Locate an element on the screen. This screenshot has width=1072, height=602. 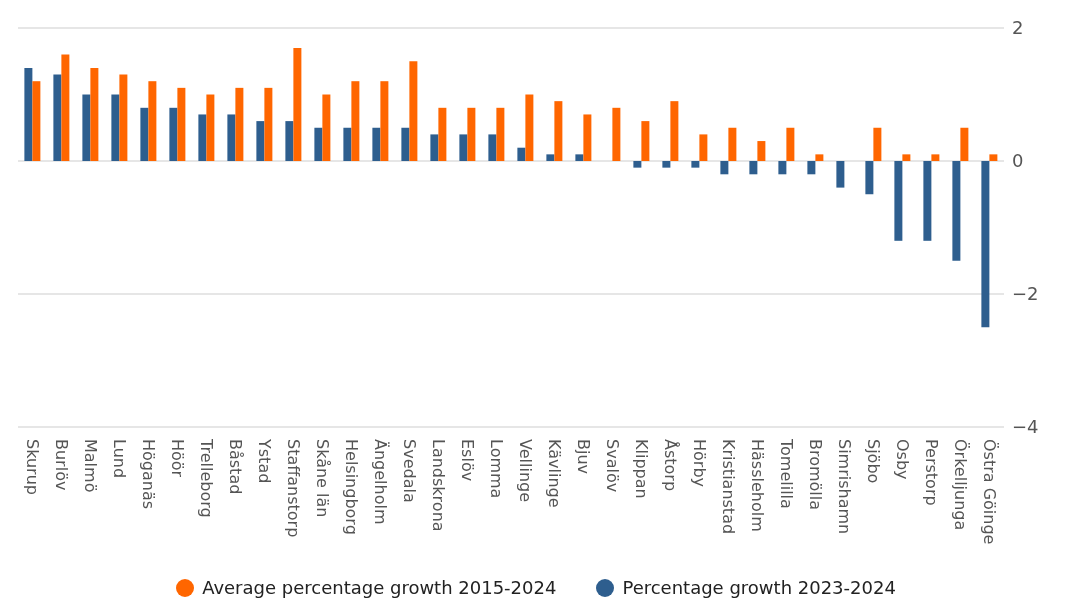
x-tick-label: Ystad is located at coordinates (264, 461).